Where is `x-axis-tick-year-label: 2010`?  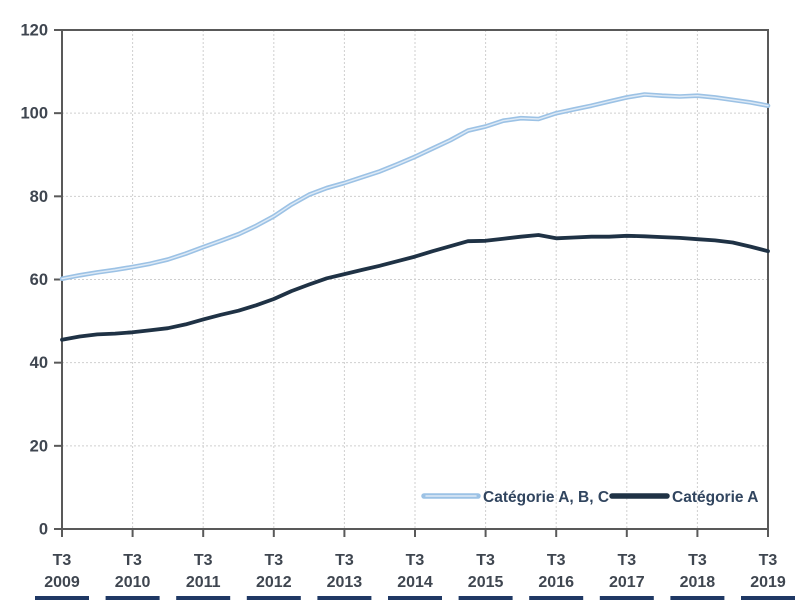 x-axis-tick-year-label: 2010 is located at coordinates (133, 582).